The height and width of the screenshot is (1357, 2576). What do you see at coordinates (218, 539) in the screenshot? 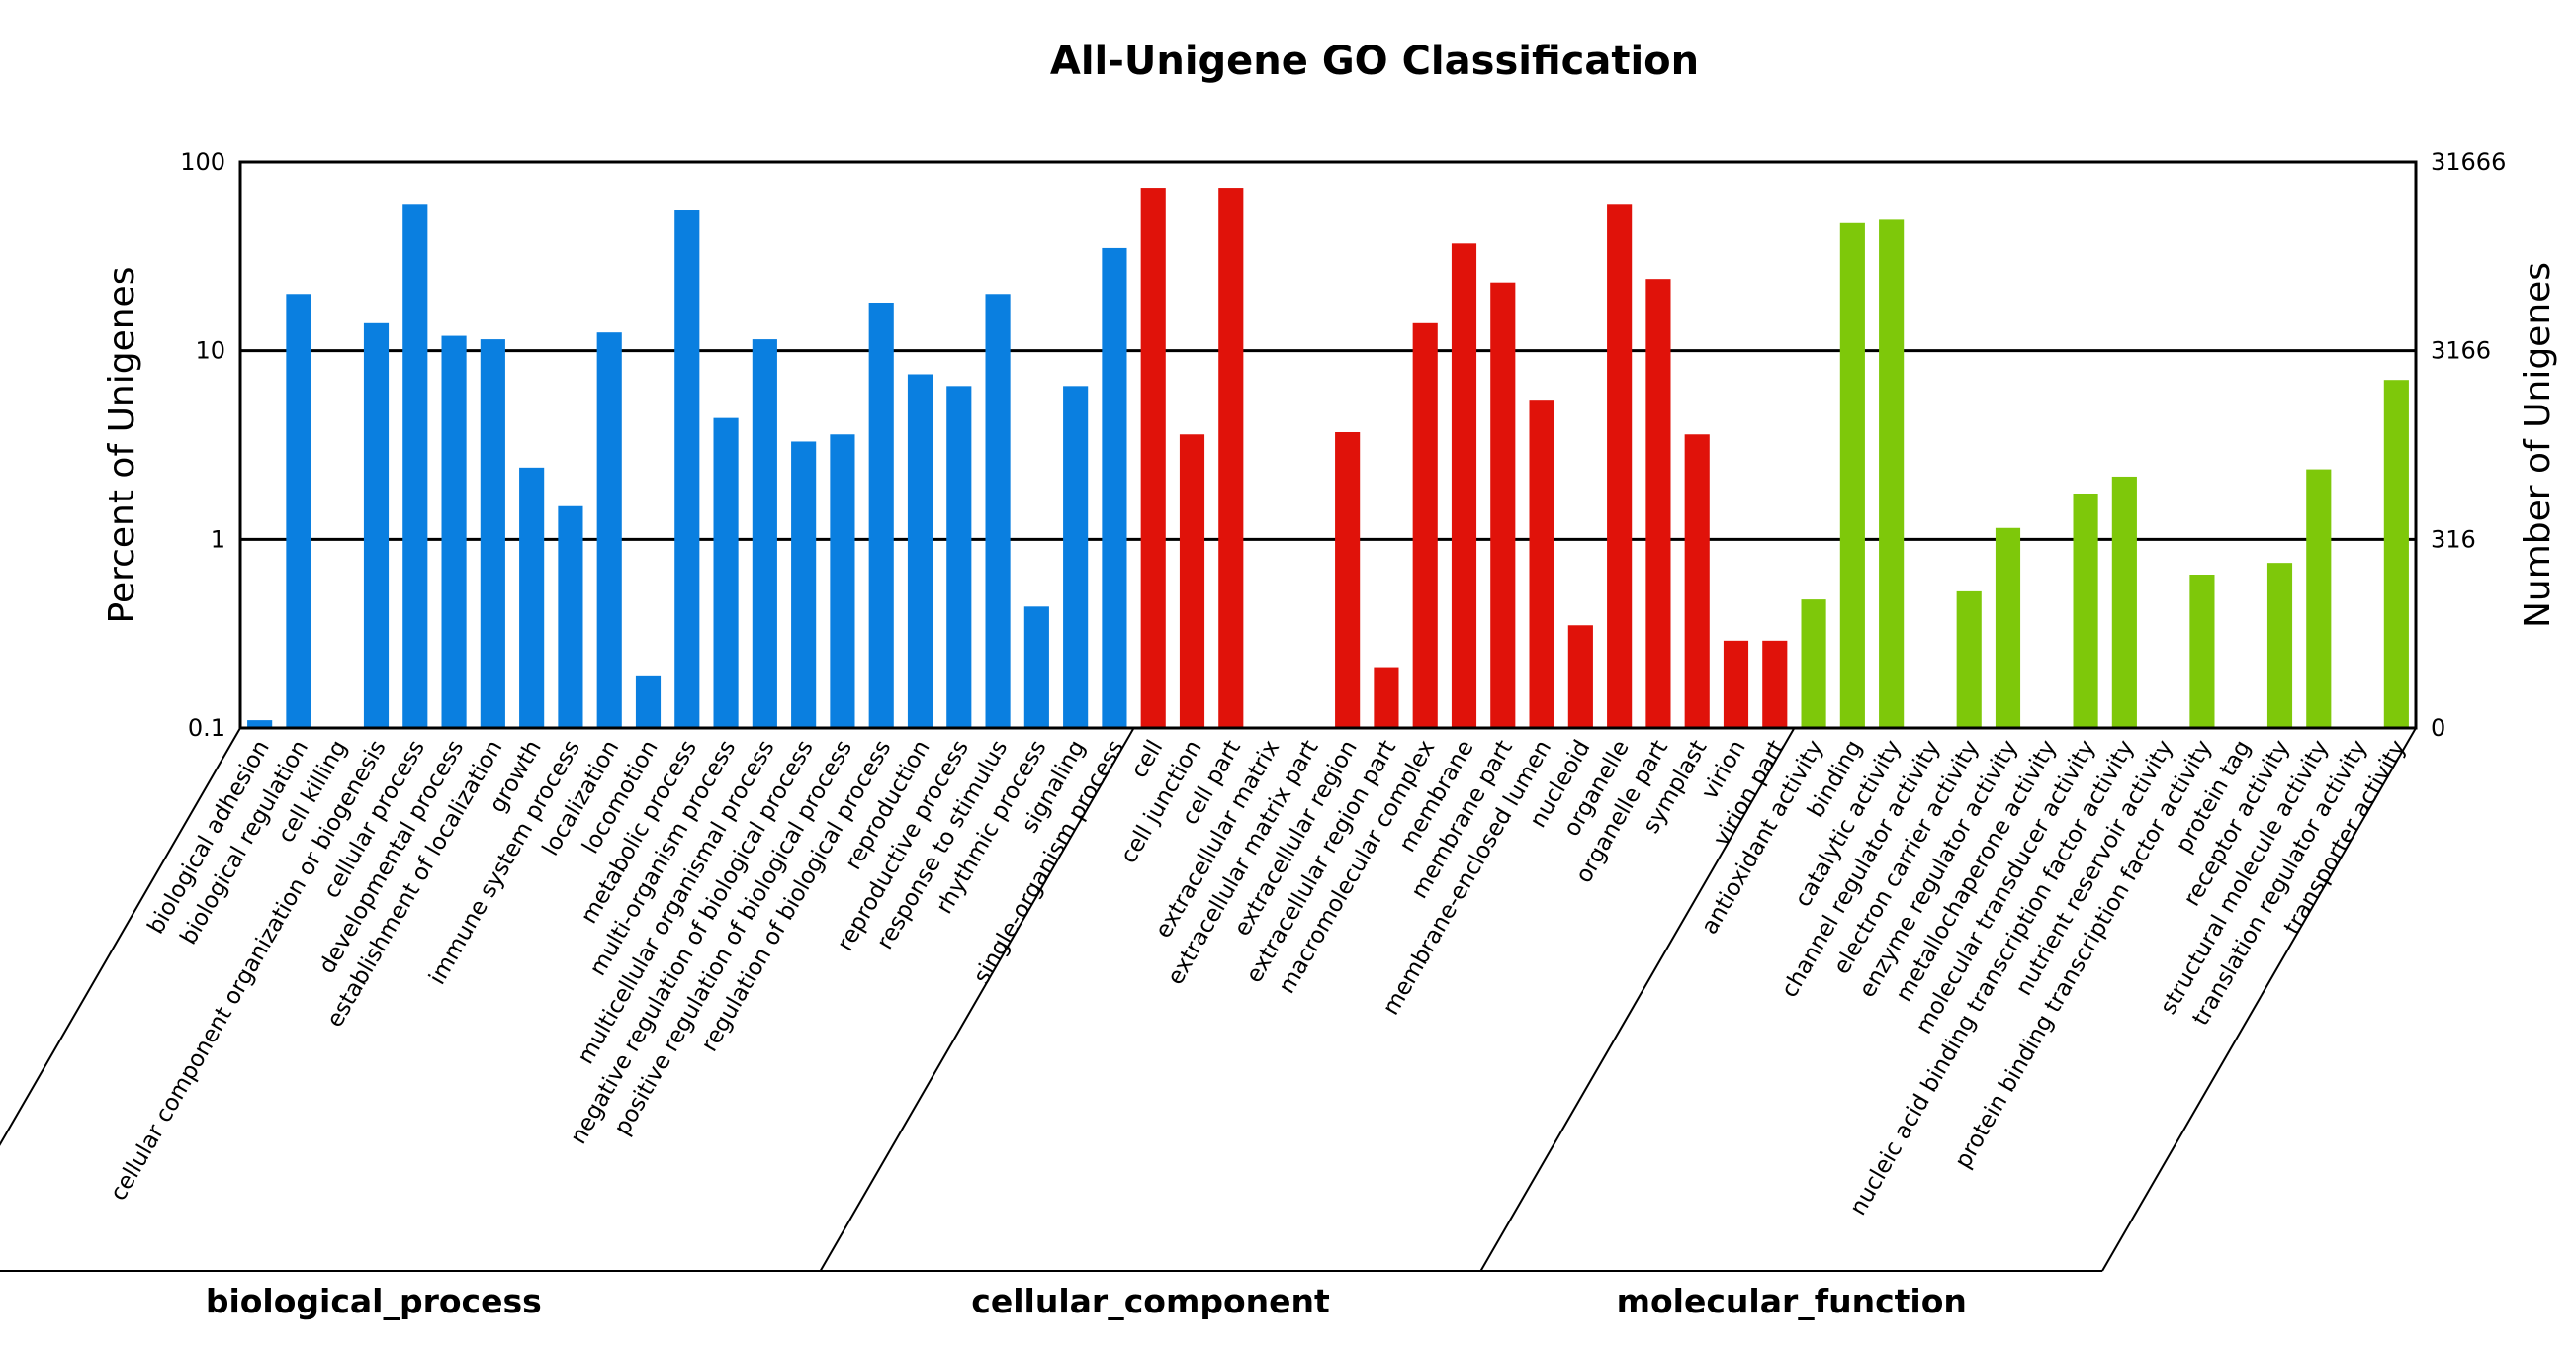
I see `y-tick-label-left: 1` at bounding box center [218, 539].